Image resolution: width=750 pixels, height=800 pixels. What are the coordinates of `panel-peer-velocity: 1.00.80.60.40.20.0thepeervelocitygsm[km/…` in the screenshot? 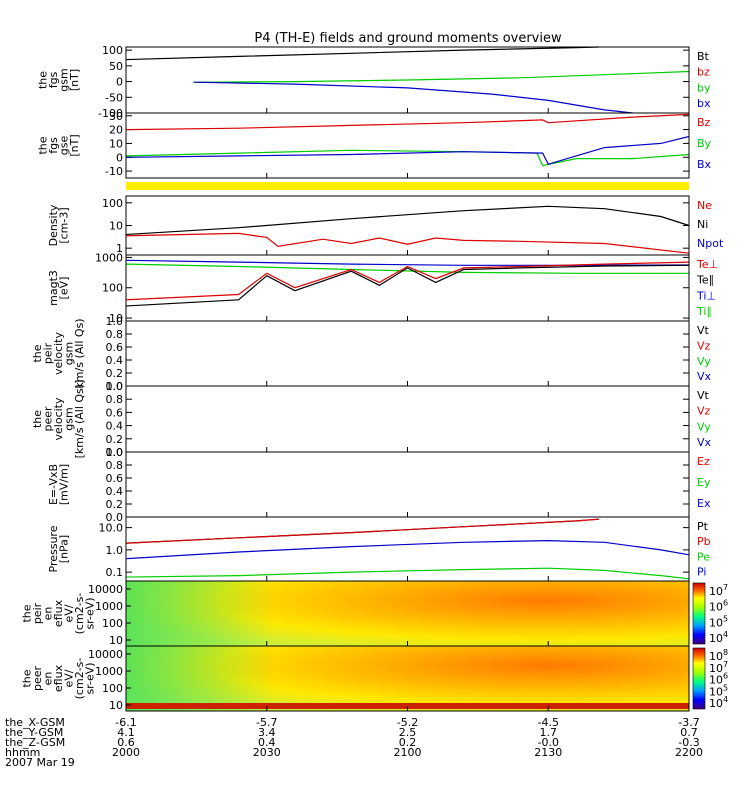 It's located at (371, 419).